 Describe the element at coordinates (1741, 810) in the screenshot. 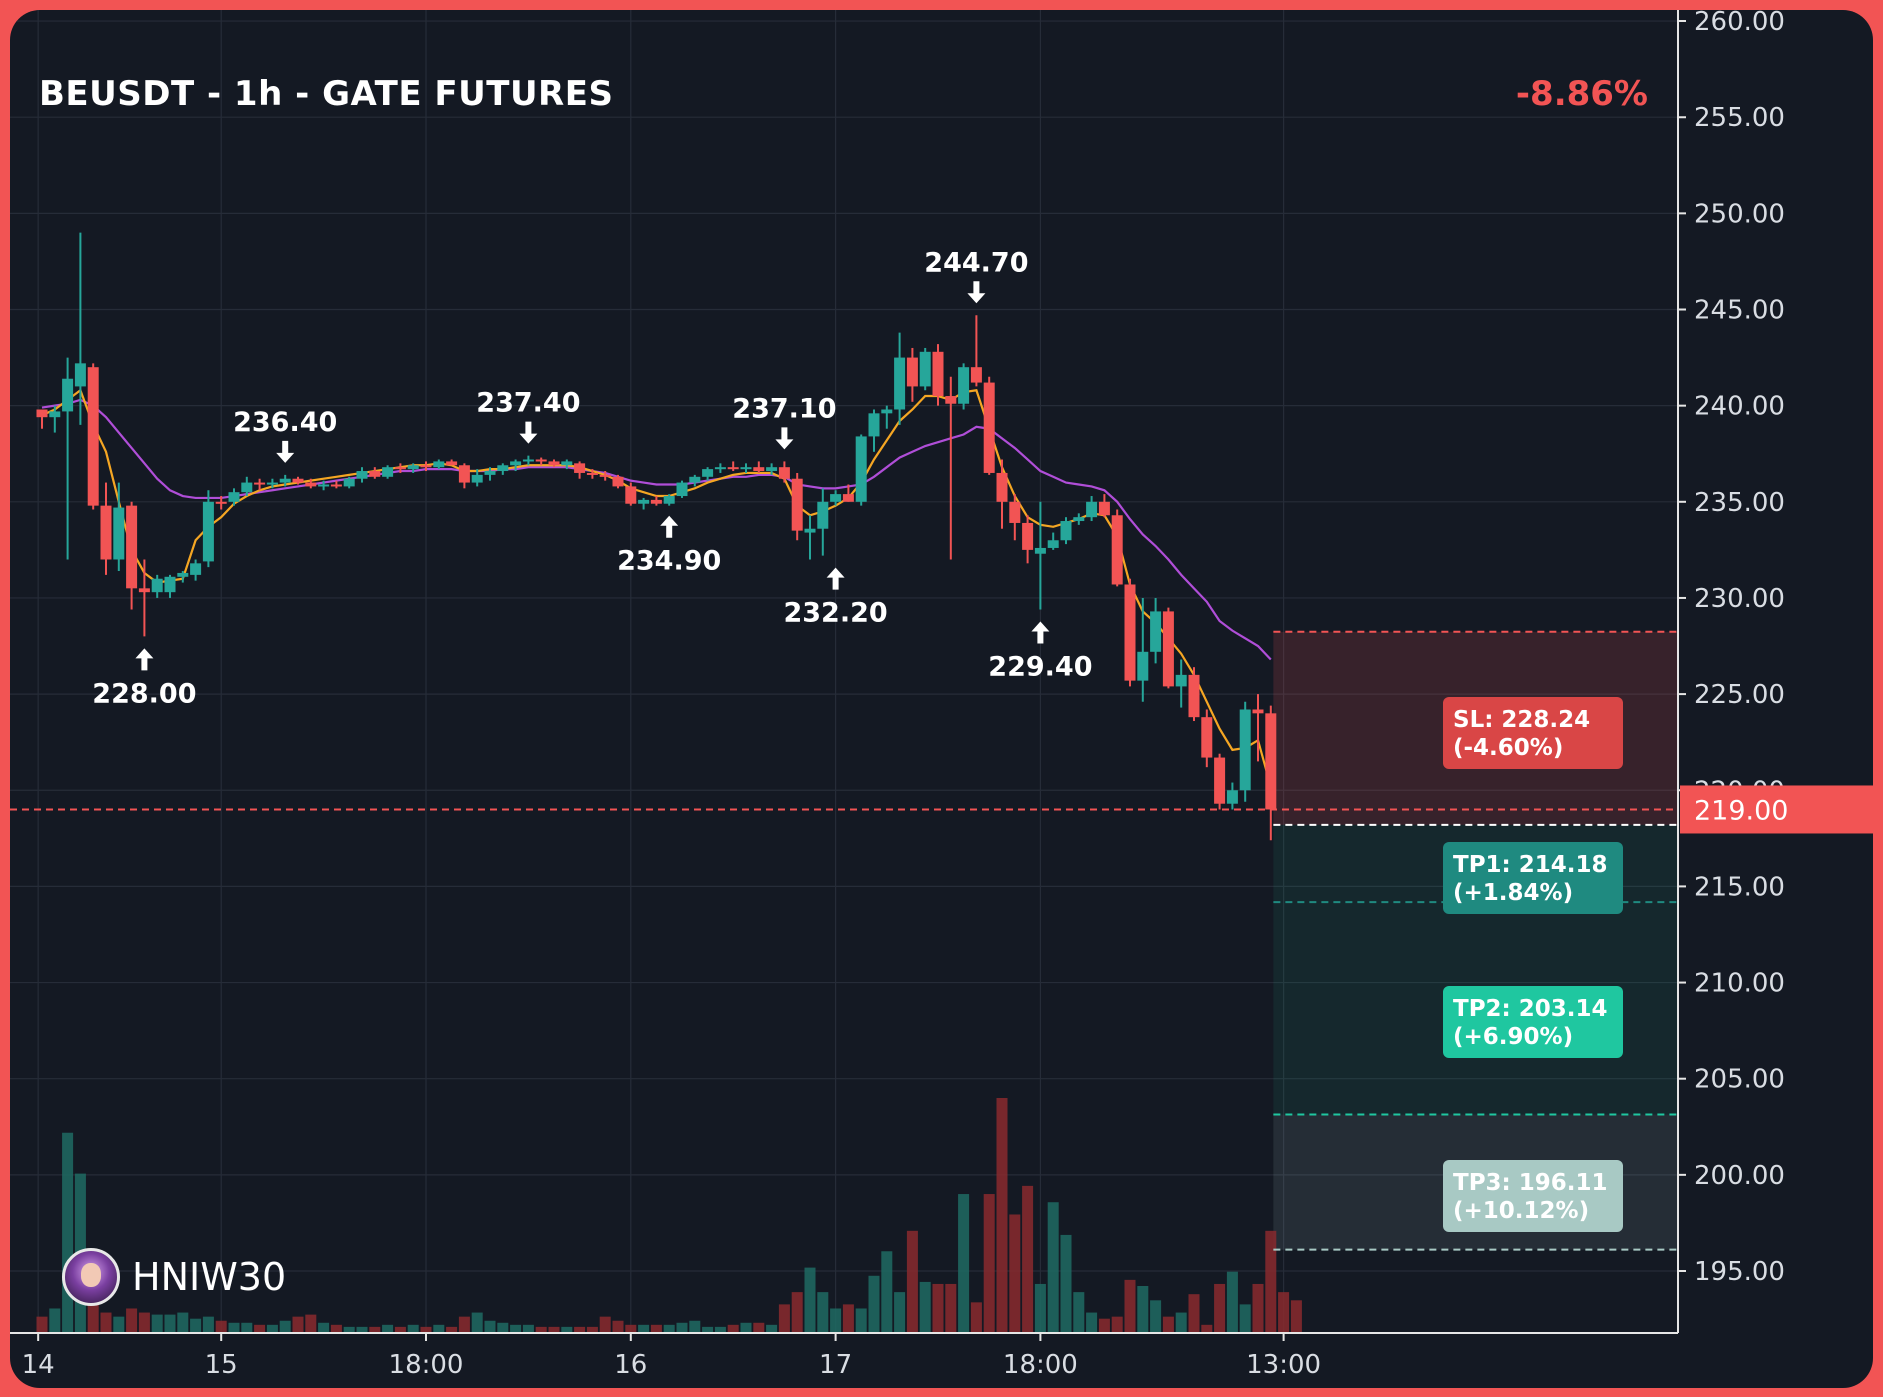

I see `last-price-label: 219.00` at that location.